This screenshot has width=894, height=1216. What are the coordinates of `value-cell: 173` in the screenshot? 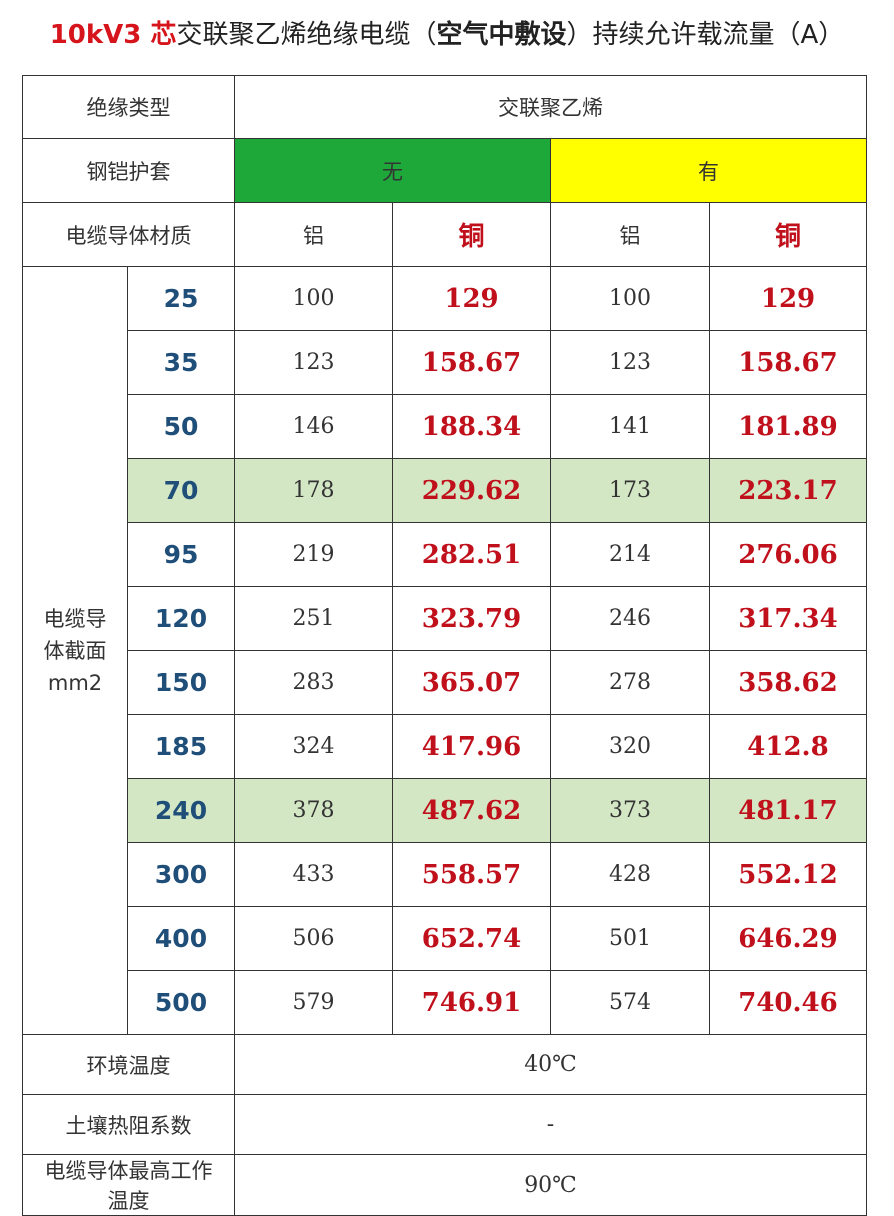 It's located at (630, 490).